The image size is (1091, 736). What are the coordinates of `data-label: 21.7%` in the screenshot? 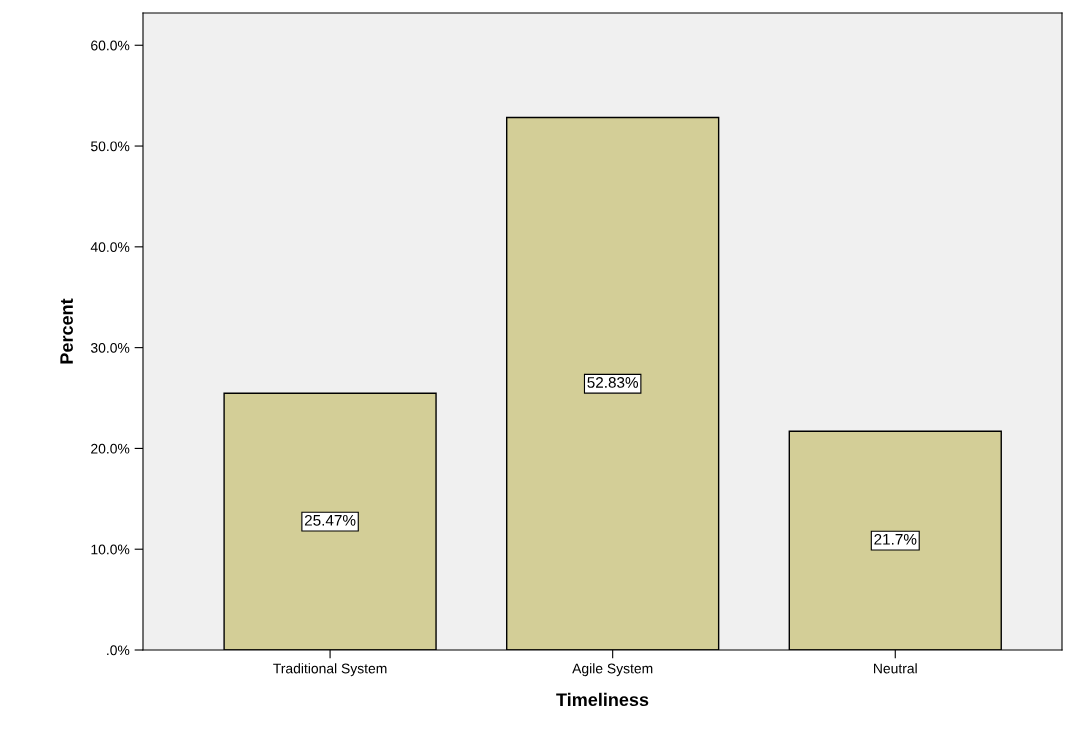 It's located at (895, 539).